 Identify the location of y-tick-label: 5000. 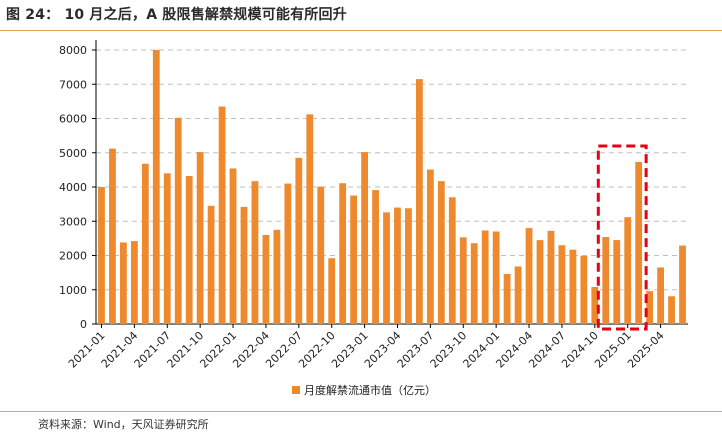
(73, 153).